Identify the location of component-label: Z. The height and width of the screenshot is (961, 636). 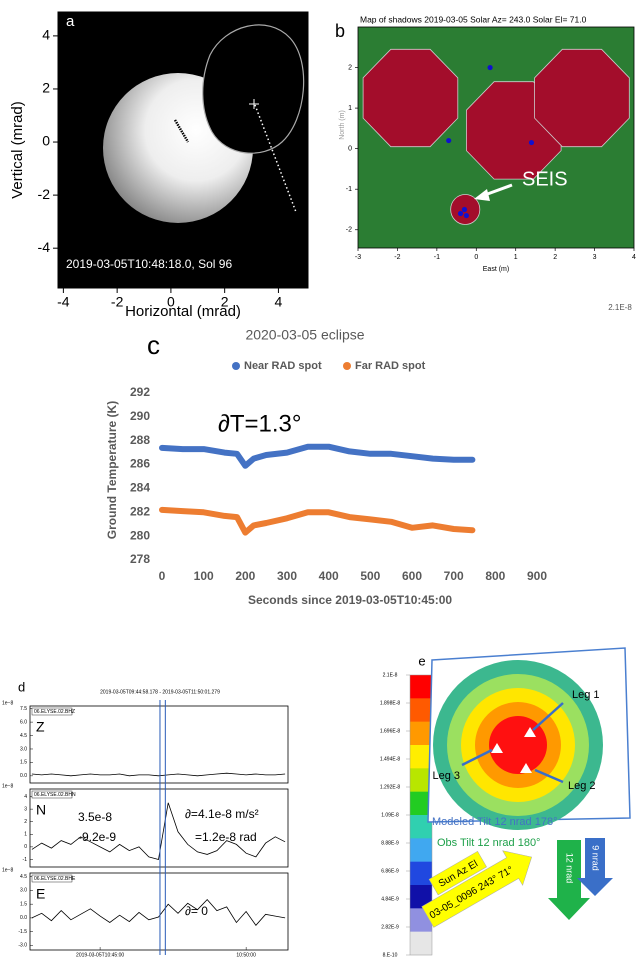
(40, 727).